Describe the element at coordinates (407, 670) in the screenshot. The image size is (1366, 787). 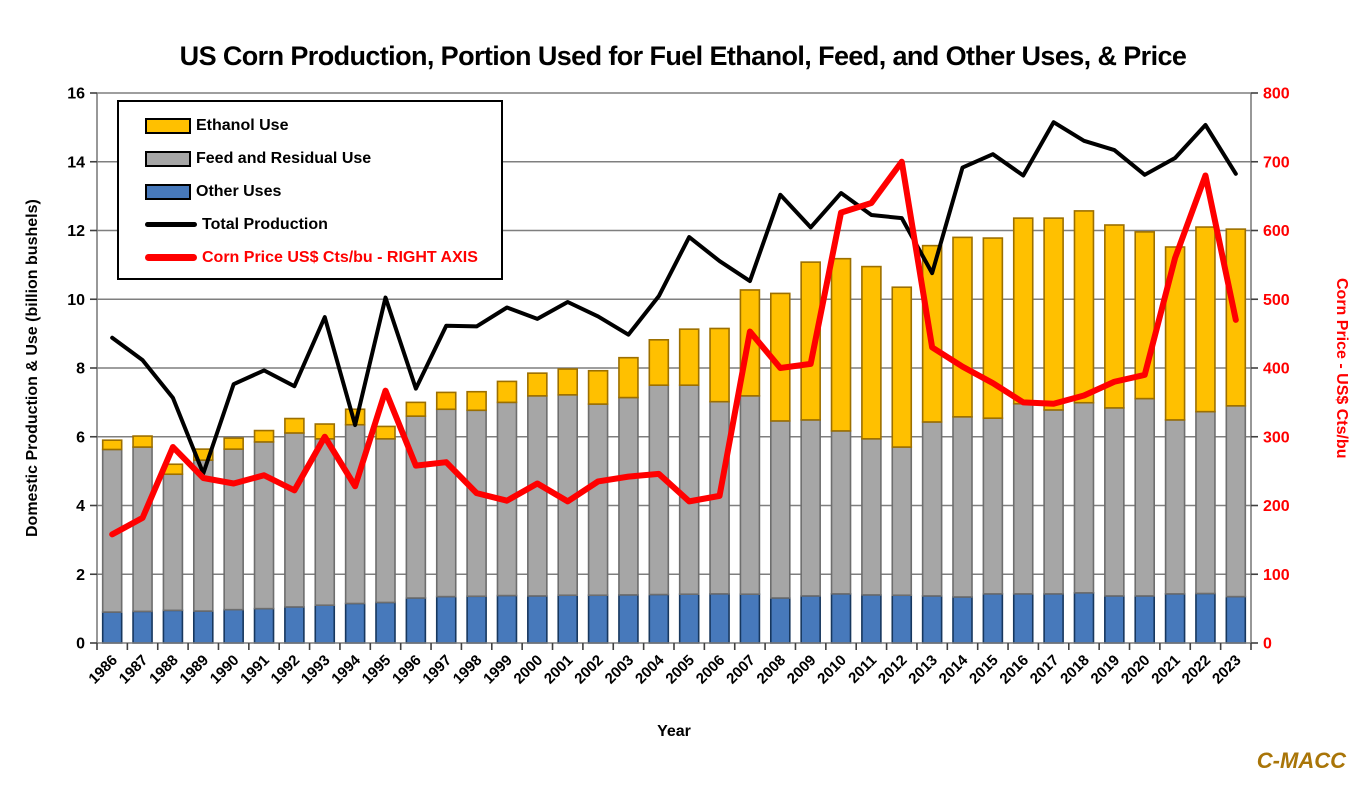
I see `x-axis-year-label: 1996` at that location.